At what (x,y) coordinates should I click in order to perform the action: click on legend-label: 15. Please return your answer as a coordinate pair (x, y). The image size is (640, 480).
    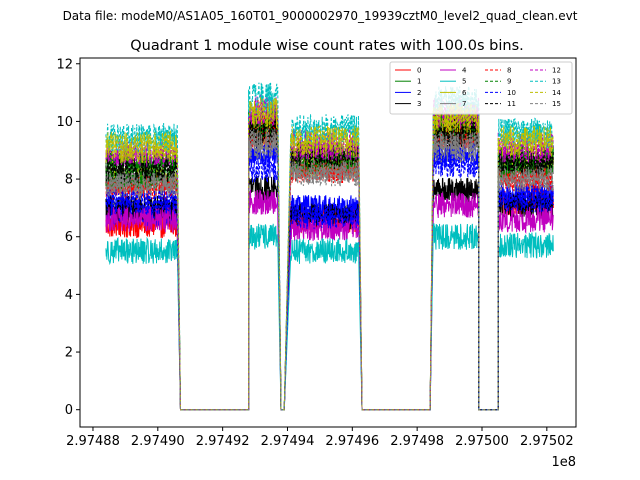
    Looking at the image, I should click on (556, 104).